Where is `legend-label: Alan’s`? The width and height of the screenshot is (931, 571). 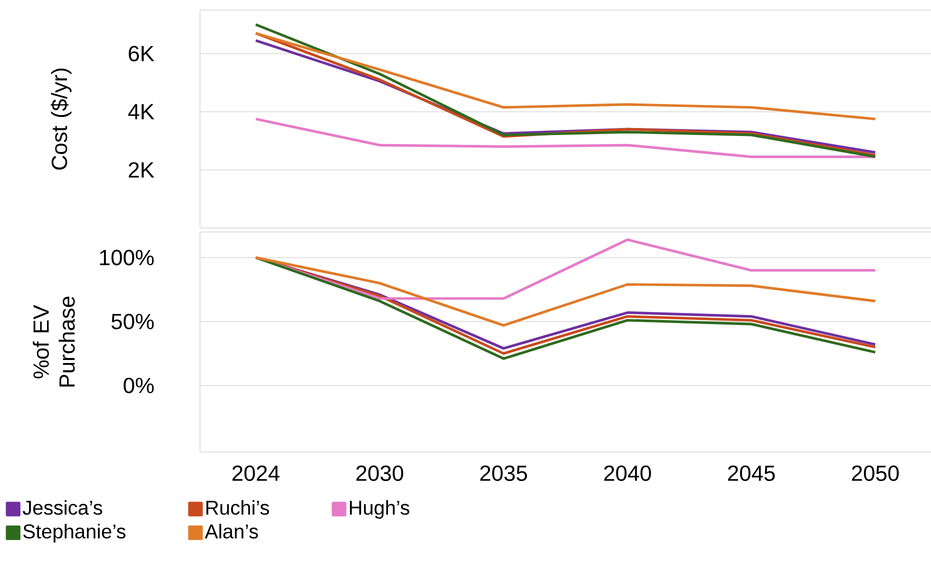
legend-label: Alan’s is located at coordinates (231, 531).